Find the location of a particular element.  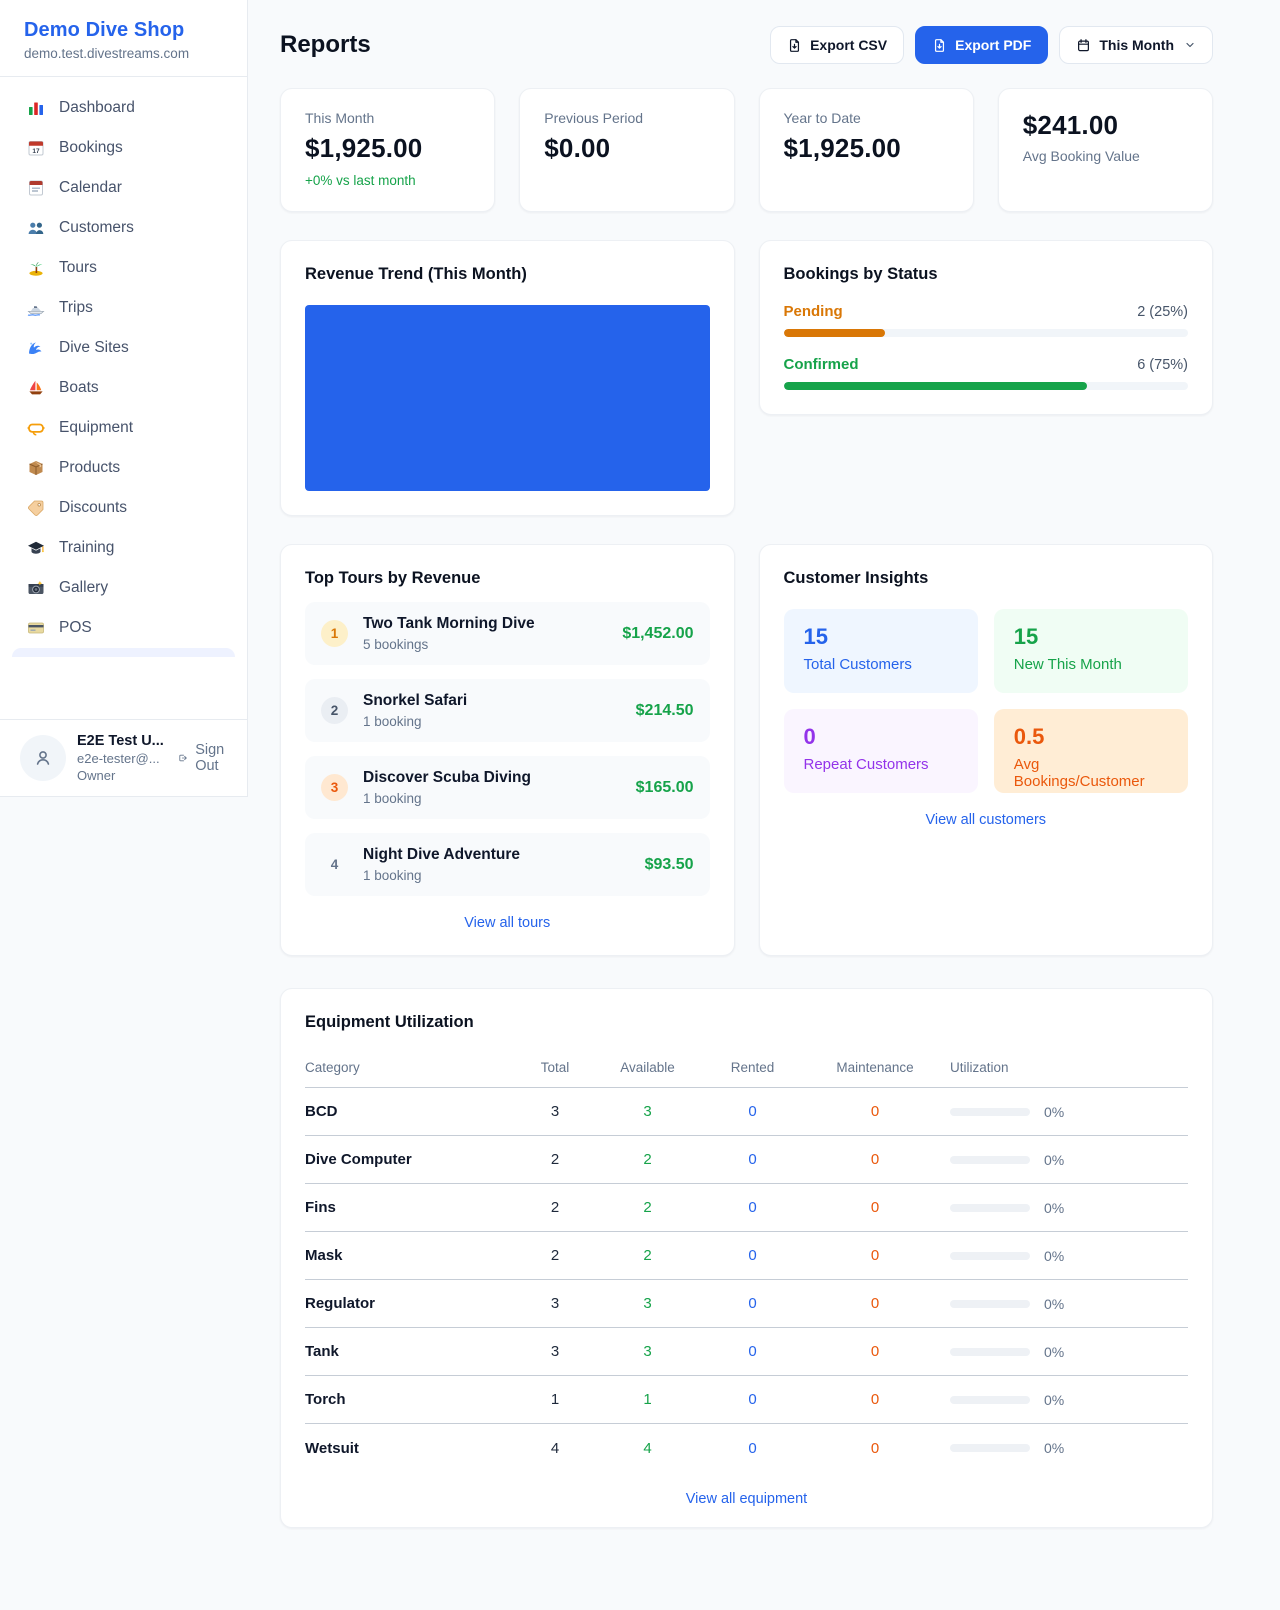

stat-label: This Month is located at coordinates (340, 118).